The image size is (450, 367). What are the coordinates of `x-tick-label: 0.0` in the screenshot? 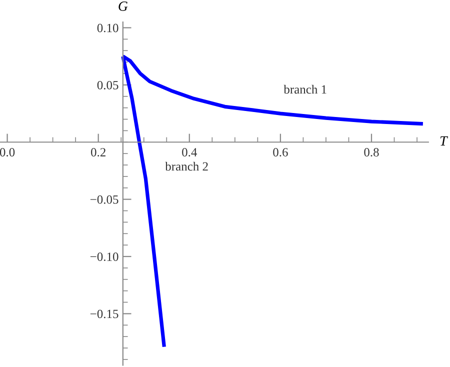 It's located at (7, 152).